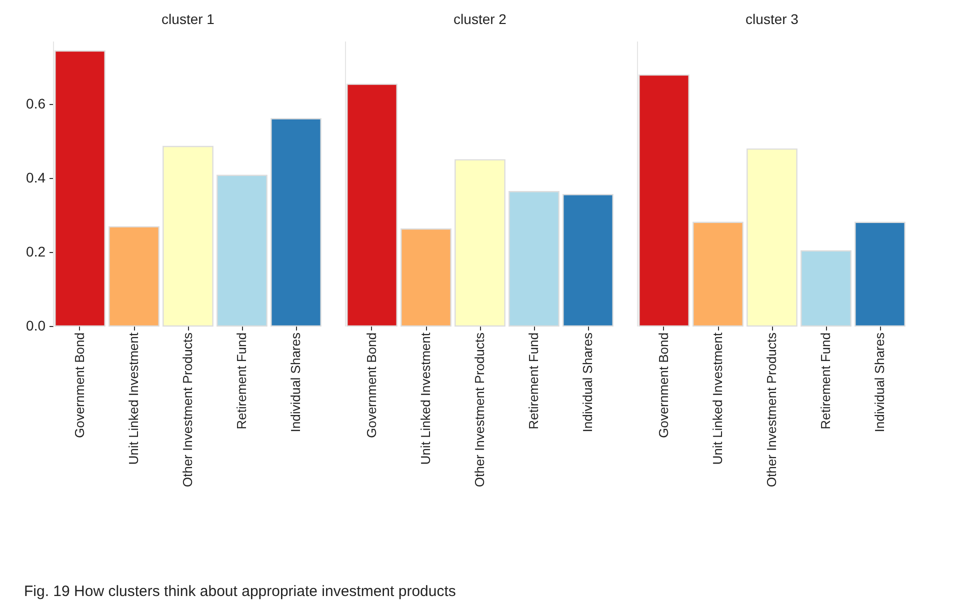  I want to click on chart-title: cluster 1, so click(188, 19).